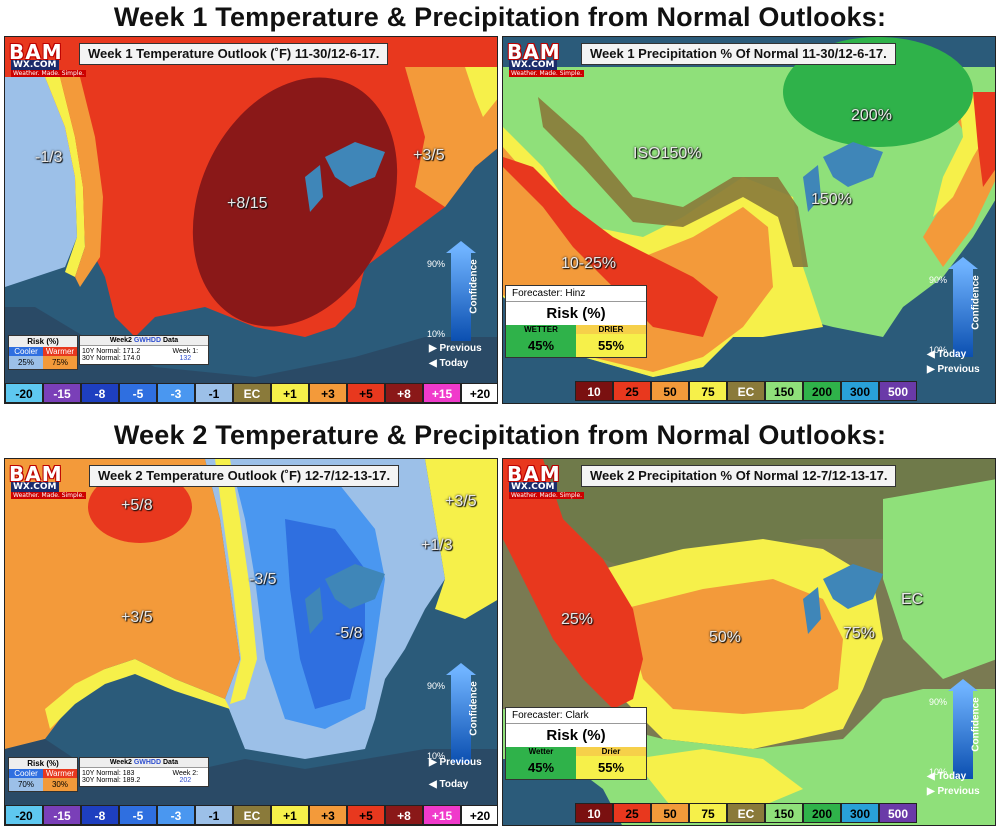 This screenshot has width=1000, height=835. I want to click on map-label: ISO150%, so click(667, 153).